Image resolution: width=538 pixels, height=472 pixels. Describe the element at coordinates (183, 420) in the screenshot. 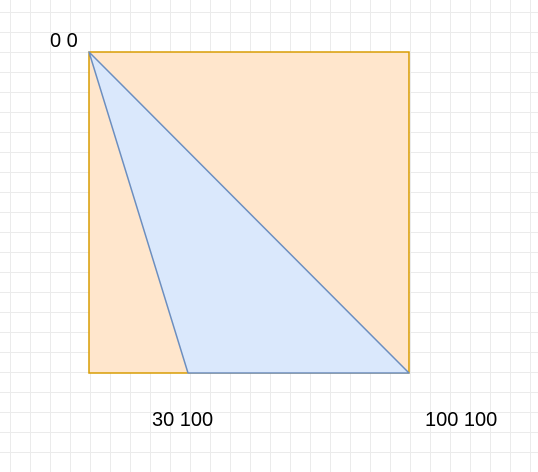

I see `bottom-mid-coordinate-label: 30 100` at that location.